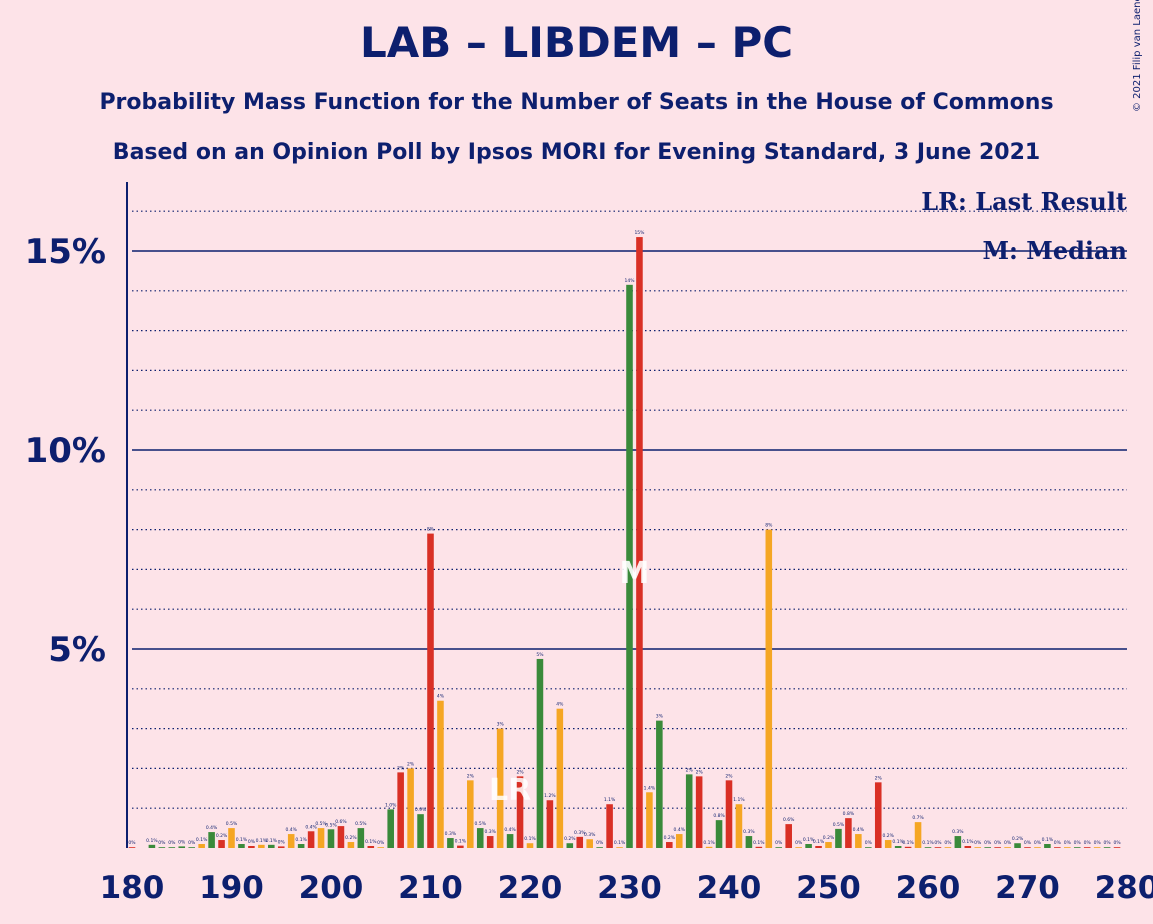 Image resolution: width=1153 pixels, height=924 pixels. Describe the element at coordinates (576, 42) in the screenshot. I see `chart-title: LAB – LIBDEM – PC` at that location.